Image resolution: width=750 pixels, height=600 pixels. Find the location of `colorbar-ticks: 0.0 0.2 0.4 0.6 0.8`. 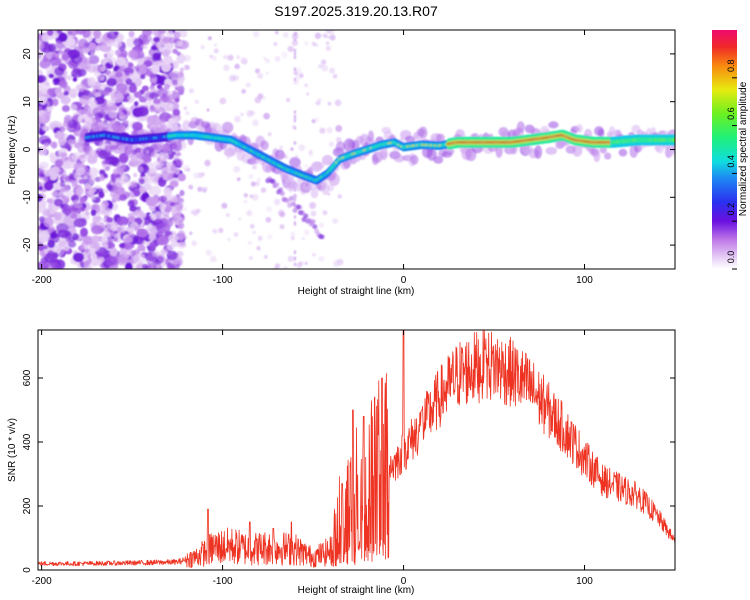

colorbar-ticks: 0.0 0.2 0.4 0.6 0.8 is located at coordinates (731, 165).